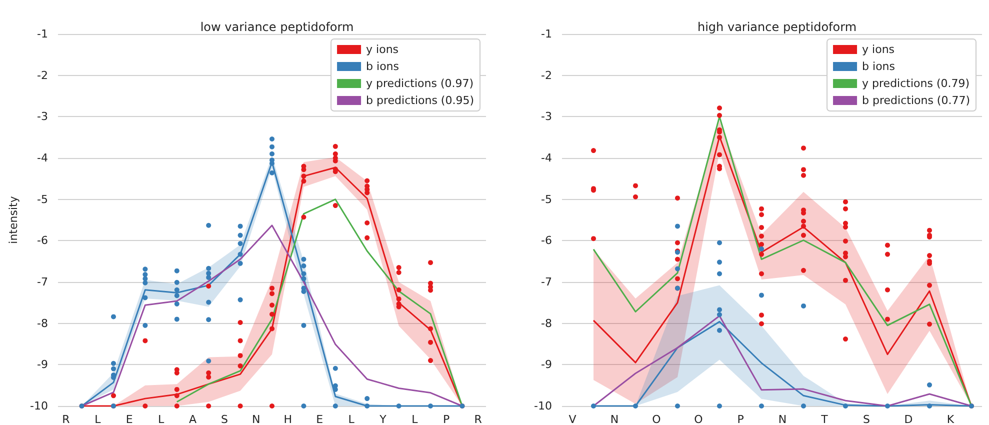 Image resolution: width=989 pixels, height=425 pixels. I want to click on legend-label: y predictions (0.79), so click(916, 83).